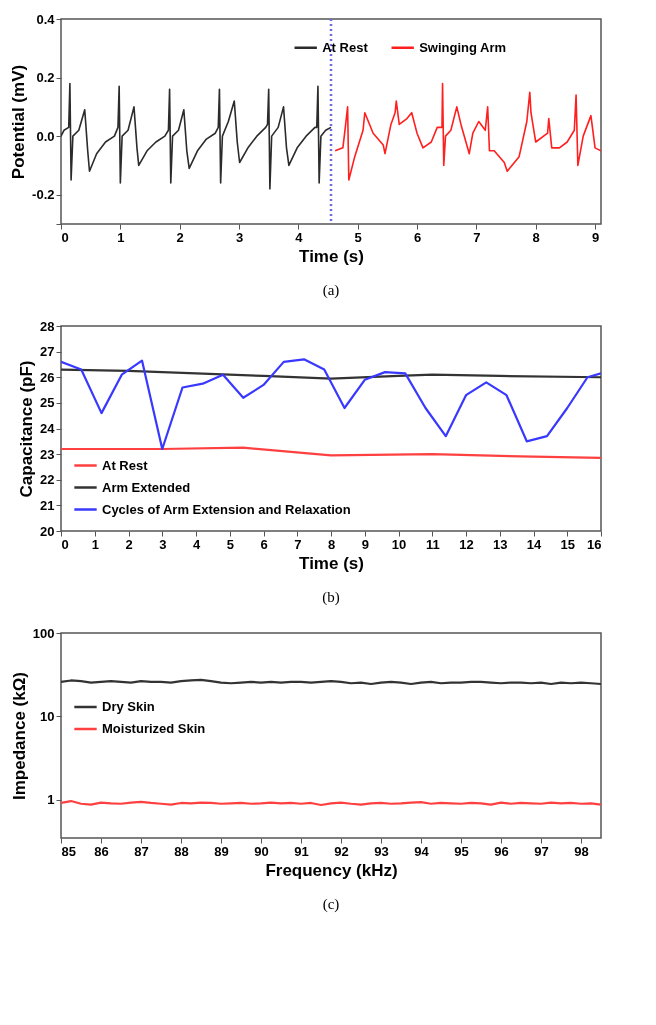 The height and width of the screenshot is (1025, 656). Describe the element at coordinates (500, 544) in the screenshot. I see `x-tick-label: 13` at that location.